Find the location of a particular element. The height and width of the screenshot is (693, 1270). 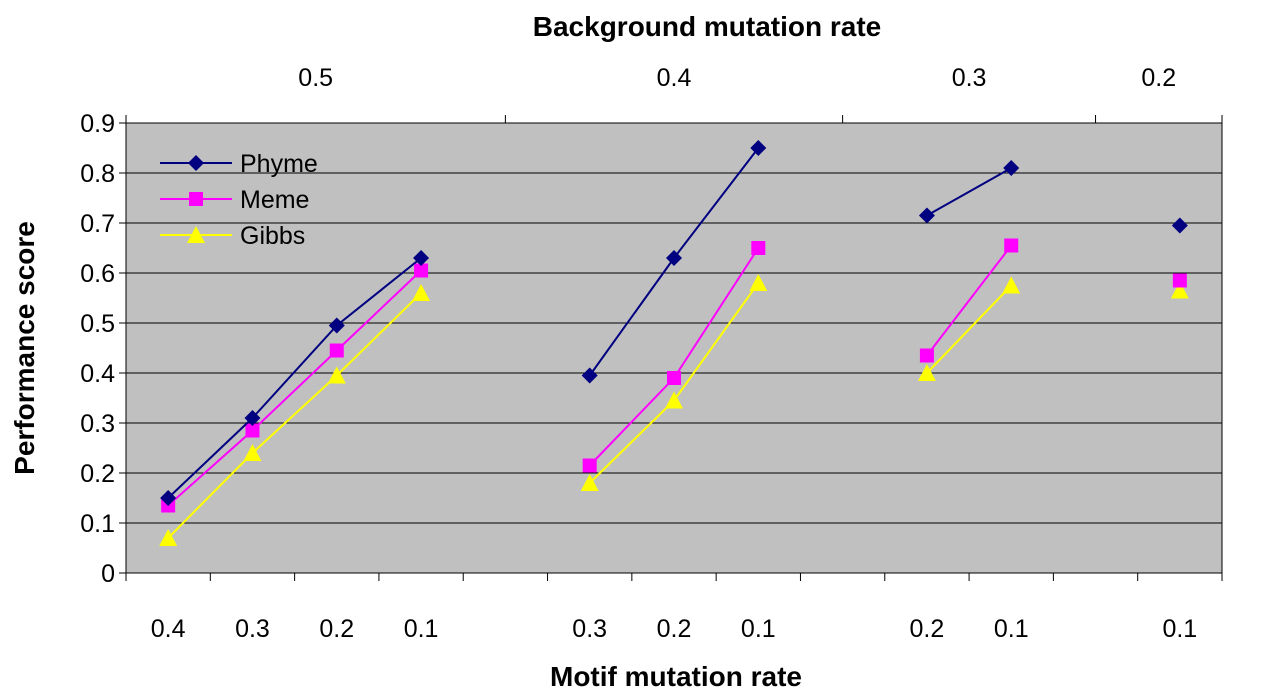

x-axis-title: Motif mutation rate is located at coordinates (676, 676).